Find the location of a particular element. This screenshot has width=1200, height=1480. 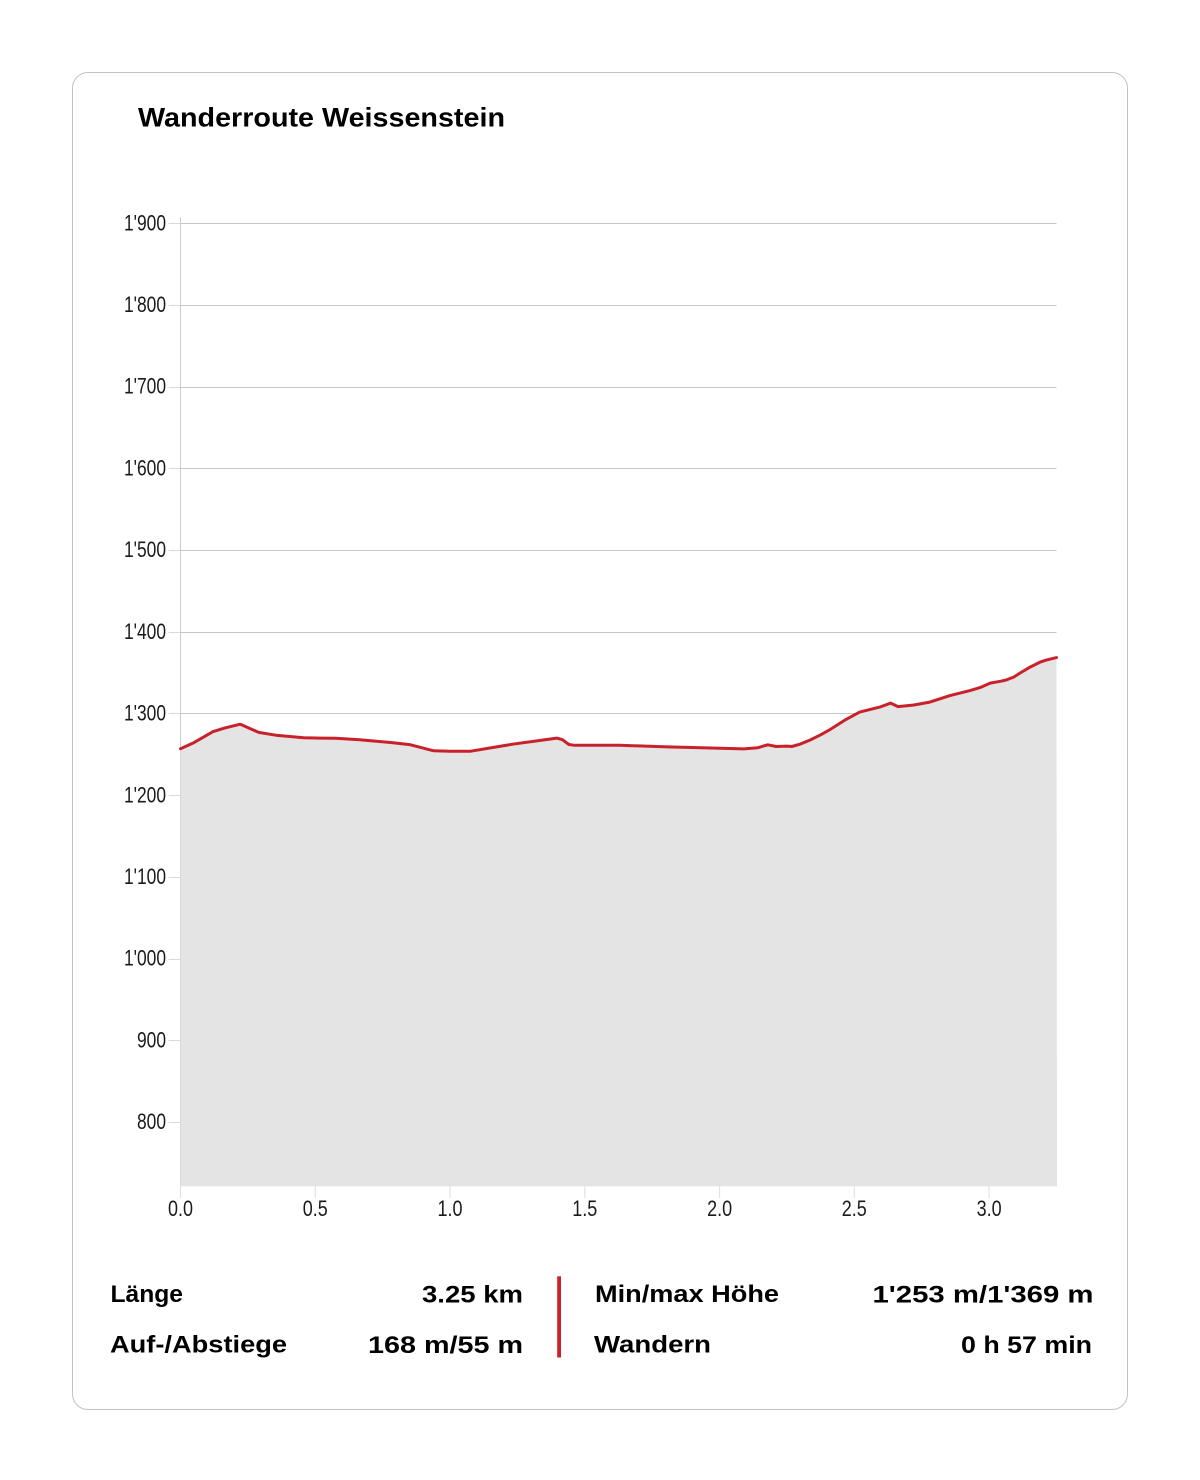

svg-text: 1'900 is located at coordinates (145, 222).